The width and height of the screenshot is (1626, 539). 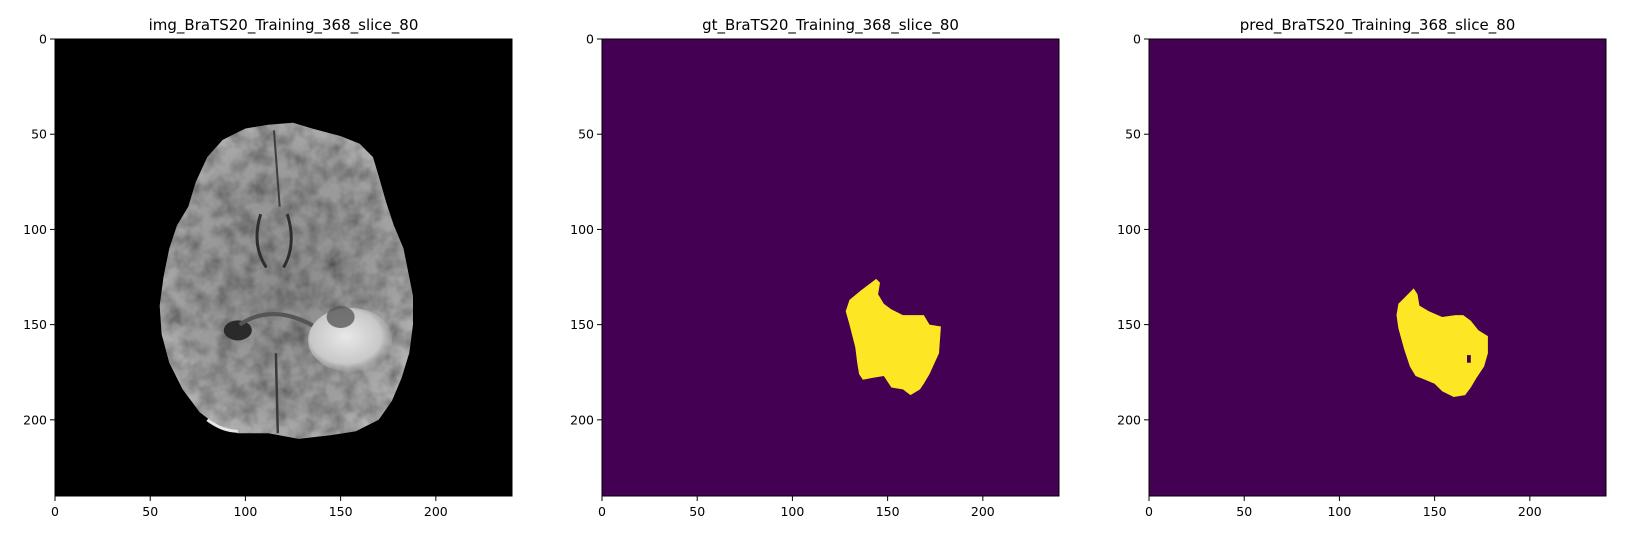 I want to click on bright-rim, so click(x=222, y=425).